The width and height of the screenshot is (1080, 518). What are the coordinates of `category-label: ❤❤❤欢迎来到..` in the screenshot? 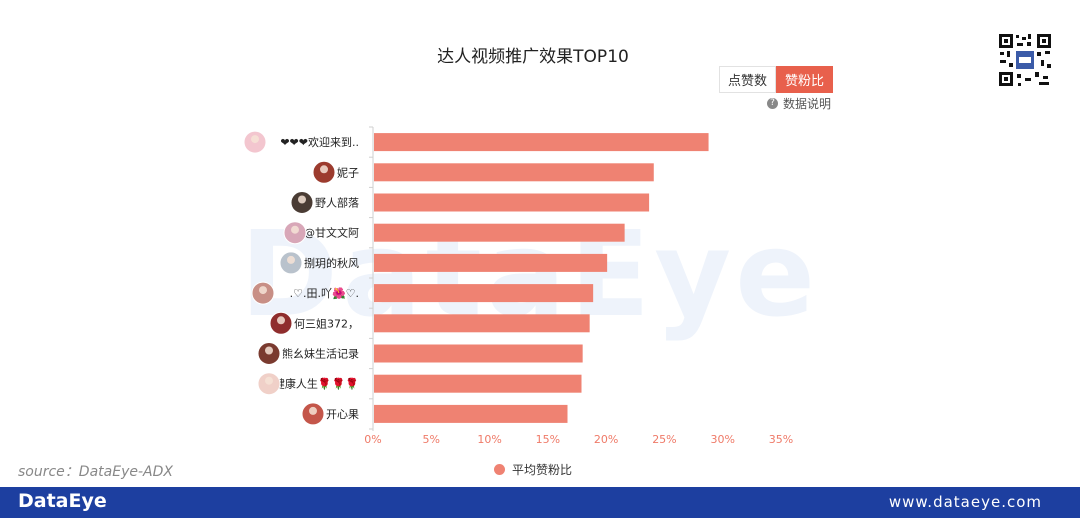 It's located at (319, 142).